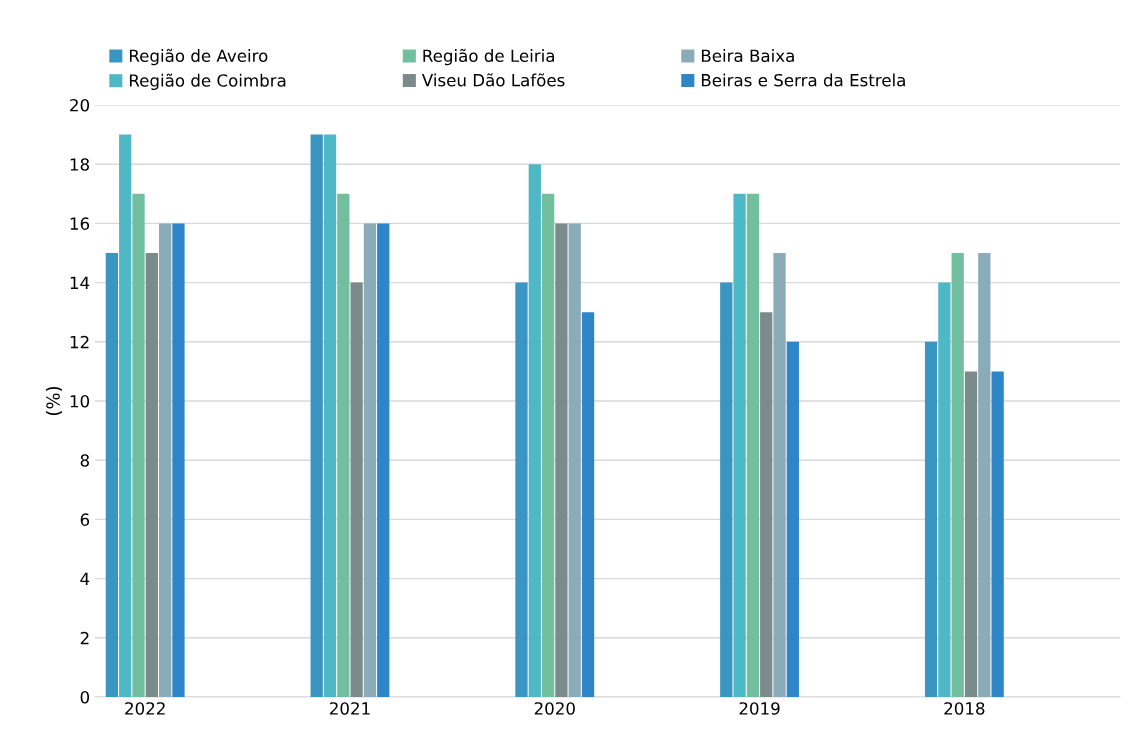 This screenshot has height=742, width=1134. What do you see at coordinates (759, 708) in the screenshot?
I see `x-tick-label: 2019` at bounding box center [759, 708].